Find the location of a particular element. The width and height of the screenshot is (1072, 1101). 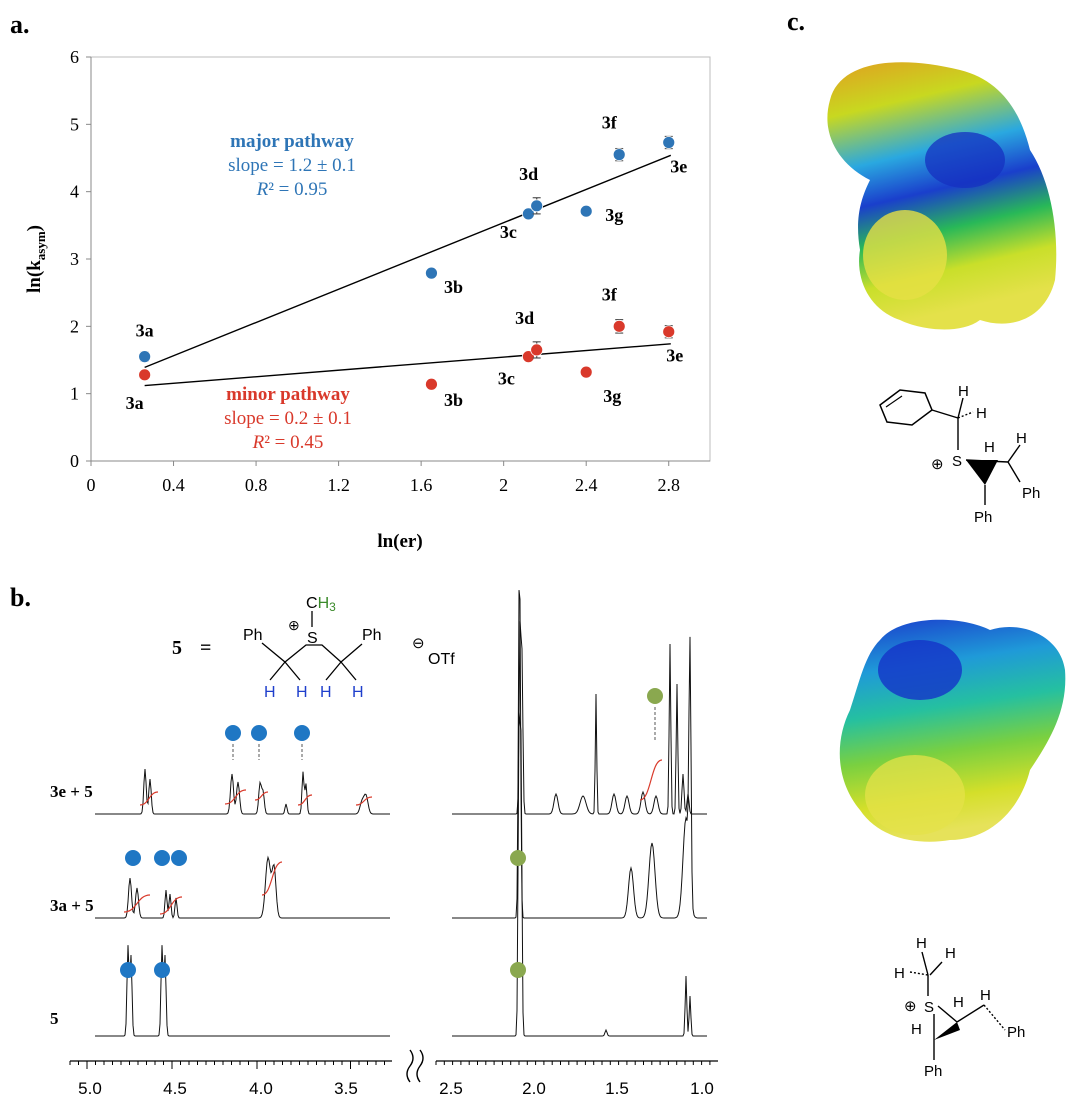

point-label: 3e is located at coordinates (678, 167).